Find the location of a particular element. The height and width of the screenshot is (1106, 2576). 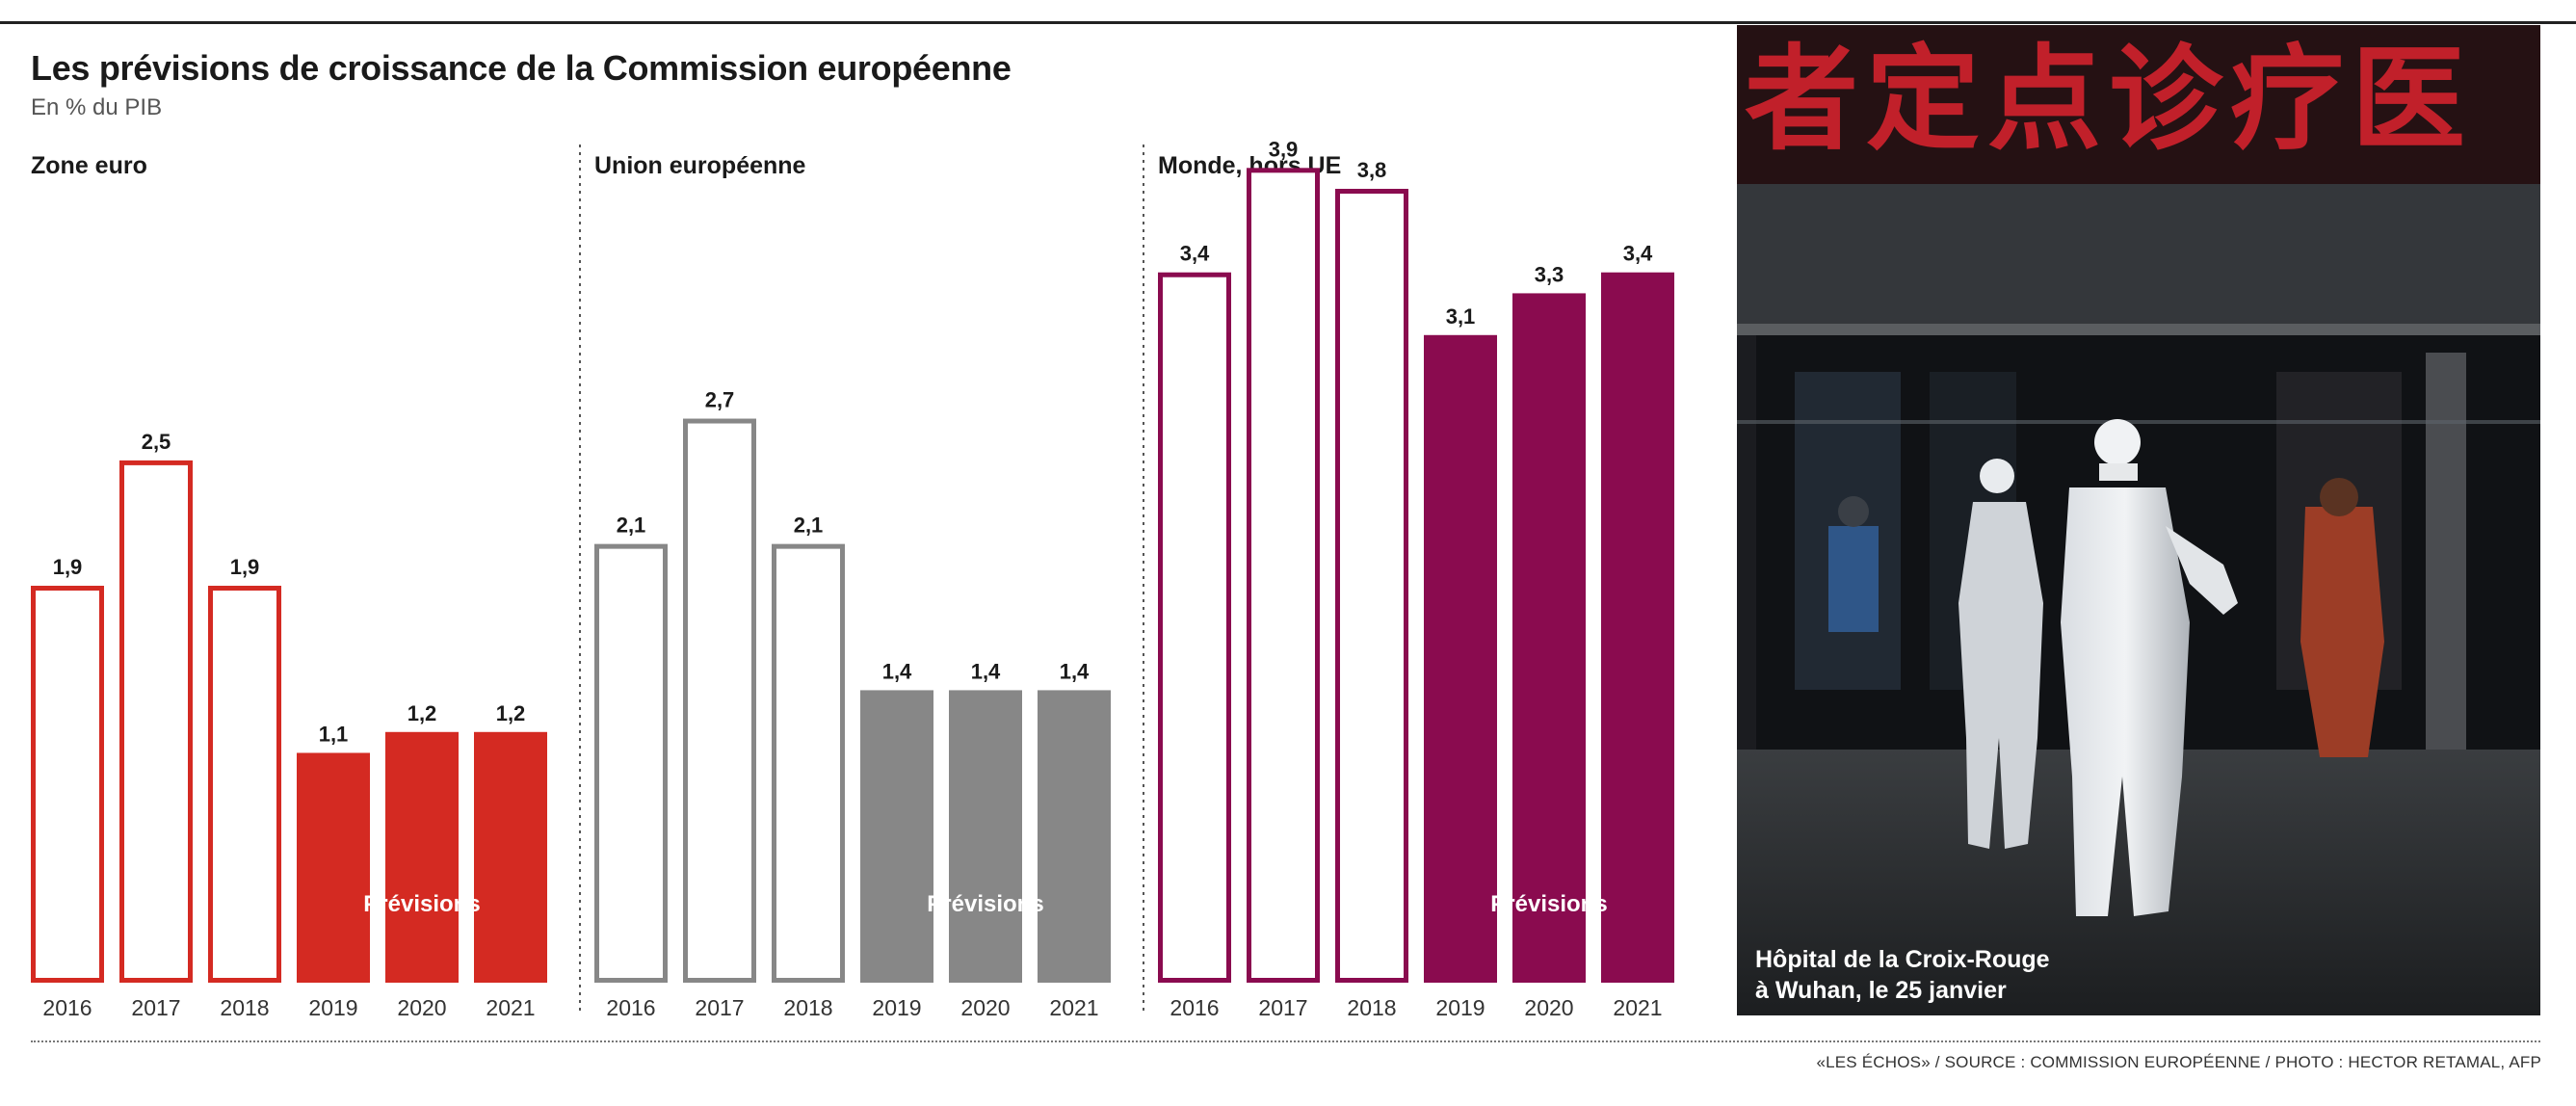

tick-label-zone-euro-2018: 2018 is located at coordinates (245, 1007).